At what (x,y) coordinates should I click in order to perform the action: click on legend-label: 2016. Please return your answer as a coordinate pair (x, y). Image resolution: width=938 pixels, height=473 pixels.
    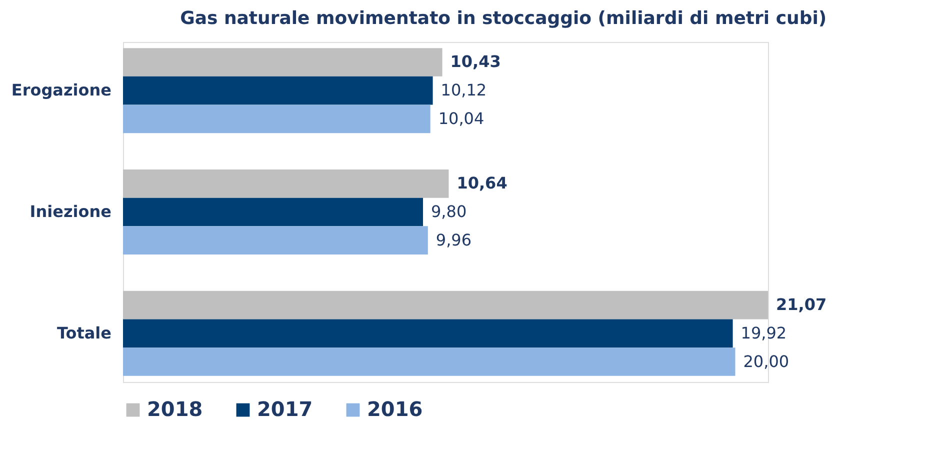
    Looking at the image, I should click on (395, 409).